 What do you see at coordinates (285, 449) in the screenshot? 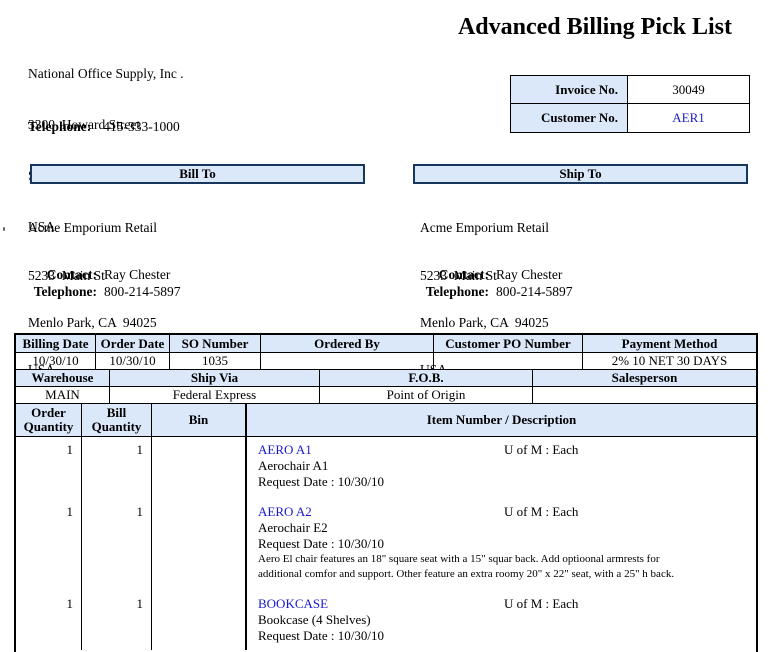
I see `item-number-link: AERO A1` at bounding box center [285, 449].